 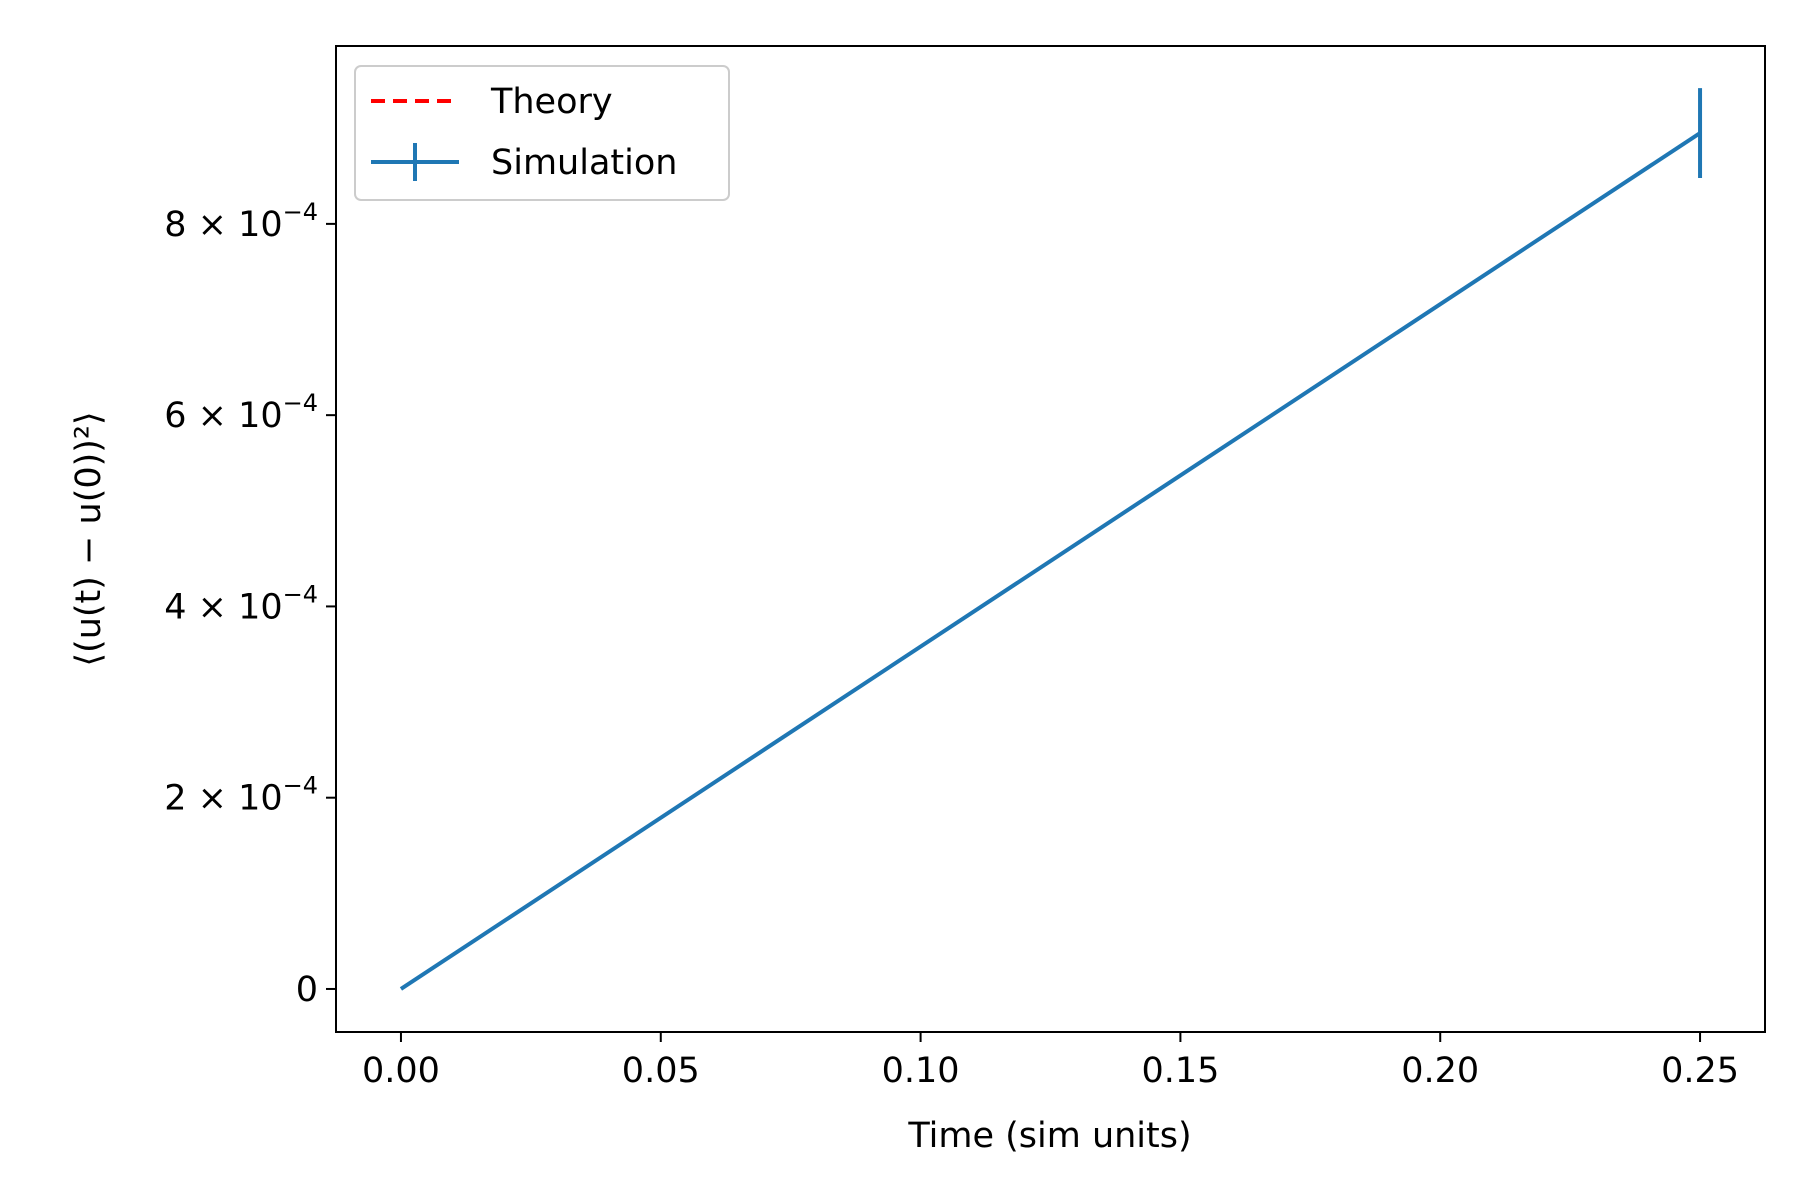 What do you see at coordinates (89, 538) in the screenshot?
I see `y-axis-label: ⟨(u(t) − u(0))²⟩` at bounding box center [89, 538].